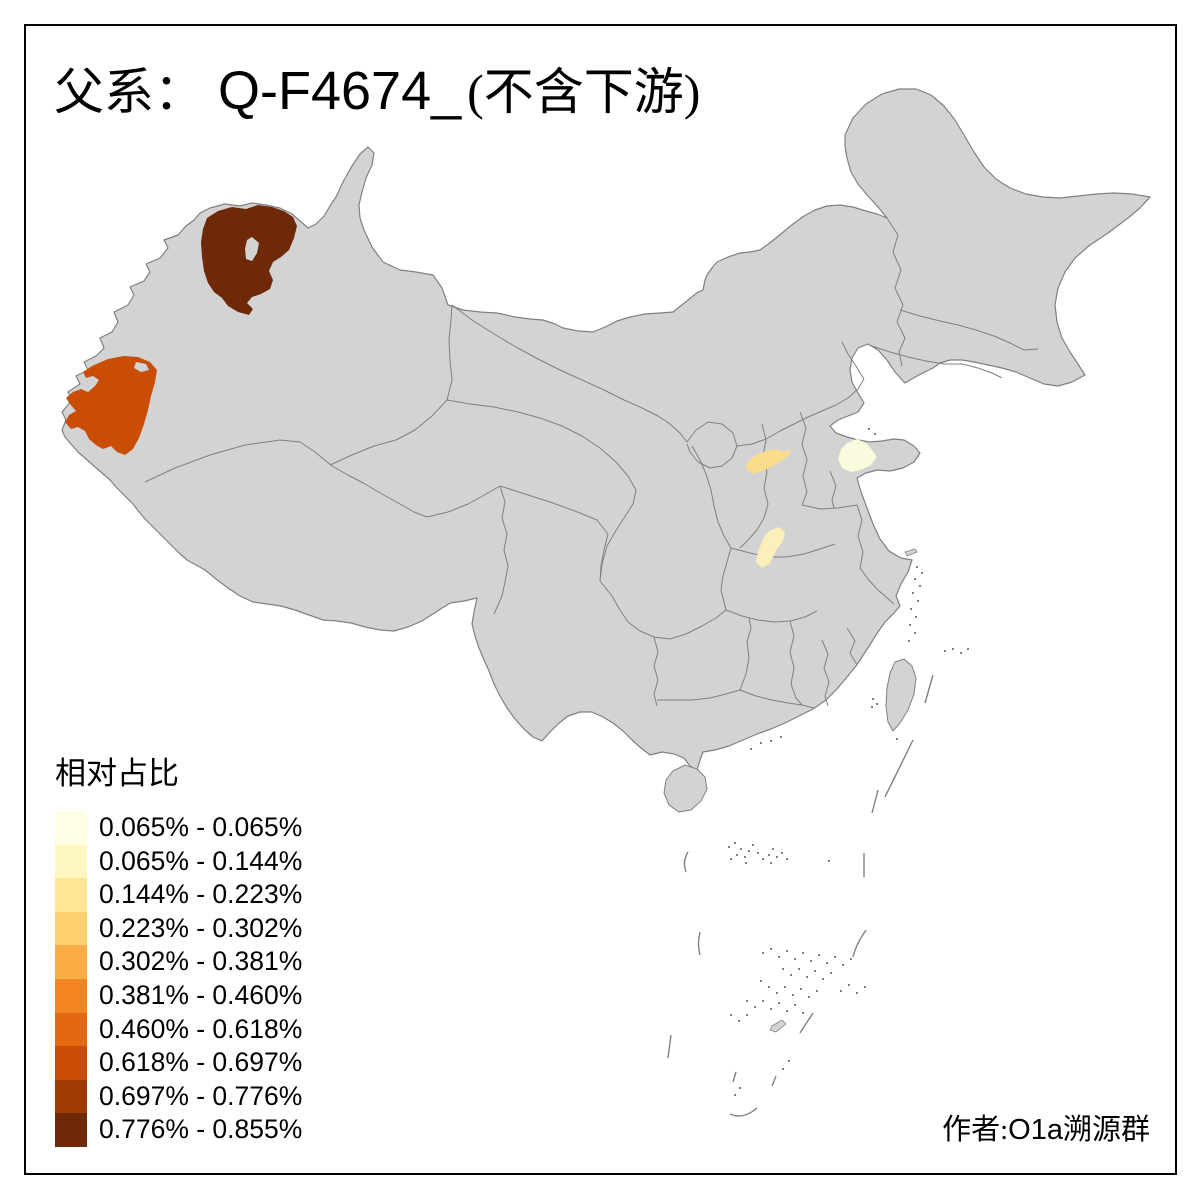 The image size is (1200, 1200). I want to click on legend-item: 0.065% - 0.065%, so click(178, 828).